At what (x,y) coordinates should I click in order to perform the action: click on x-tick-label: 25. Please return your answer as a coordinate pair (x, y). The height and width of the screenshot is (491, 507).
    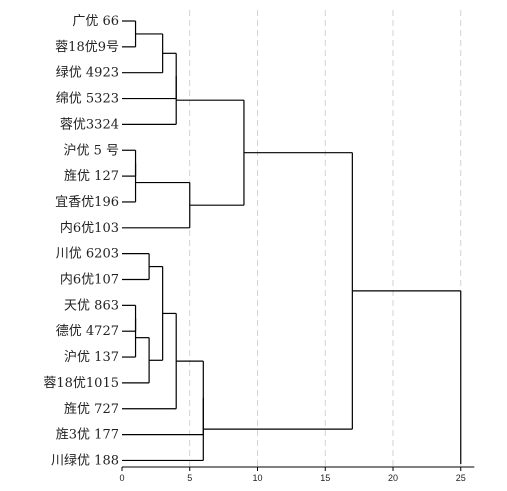
    Looking at the image, I should click on (461, 478).